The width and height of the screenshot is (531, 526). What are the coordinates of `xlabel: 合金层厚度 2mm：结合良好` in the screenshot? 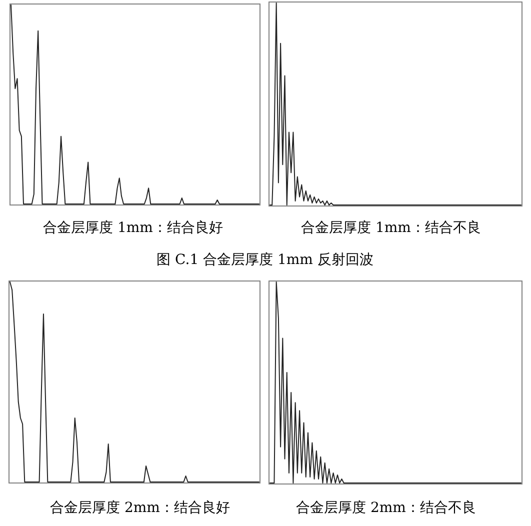 It's located at (140, 508).